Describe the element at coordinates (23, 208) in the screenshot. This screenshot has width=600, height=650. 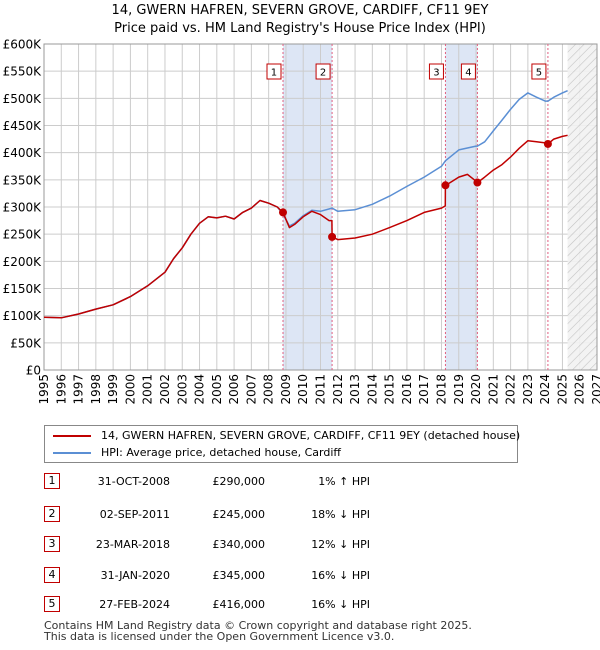
I see `y-tick-label: £300K` at that location.